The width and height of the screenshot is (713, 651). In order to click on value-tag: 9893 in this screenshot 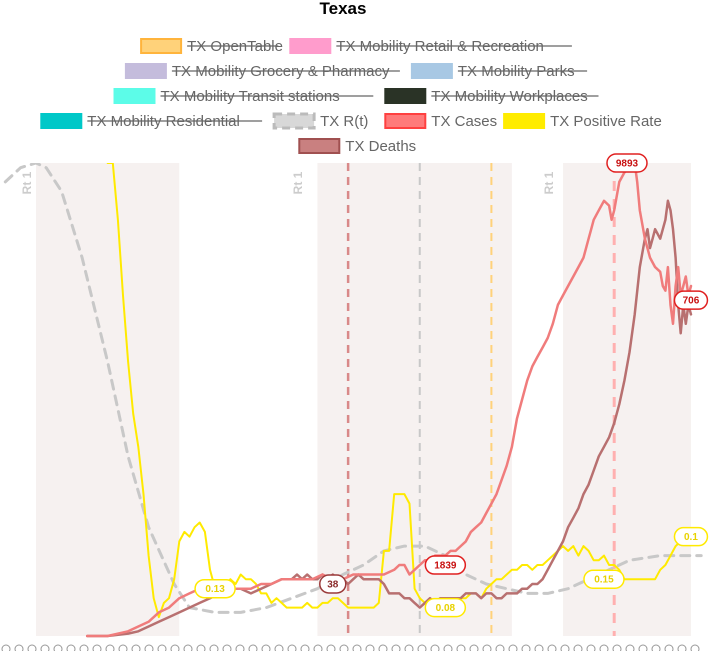, I will do `click(627, 163)`.